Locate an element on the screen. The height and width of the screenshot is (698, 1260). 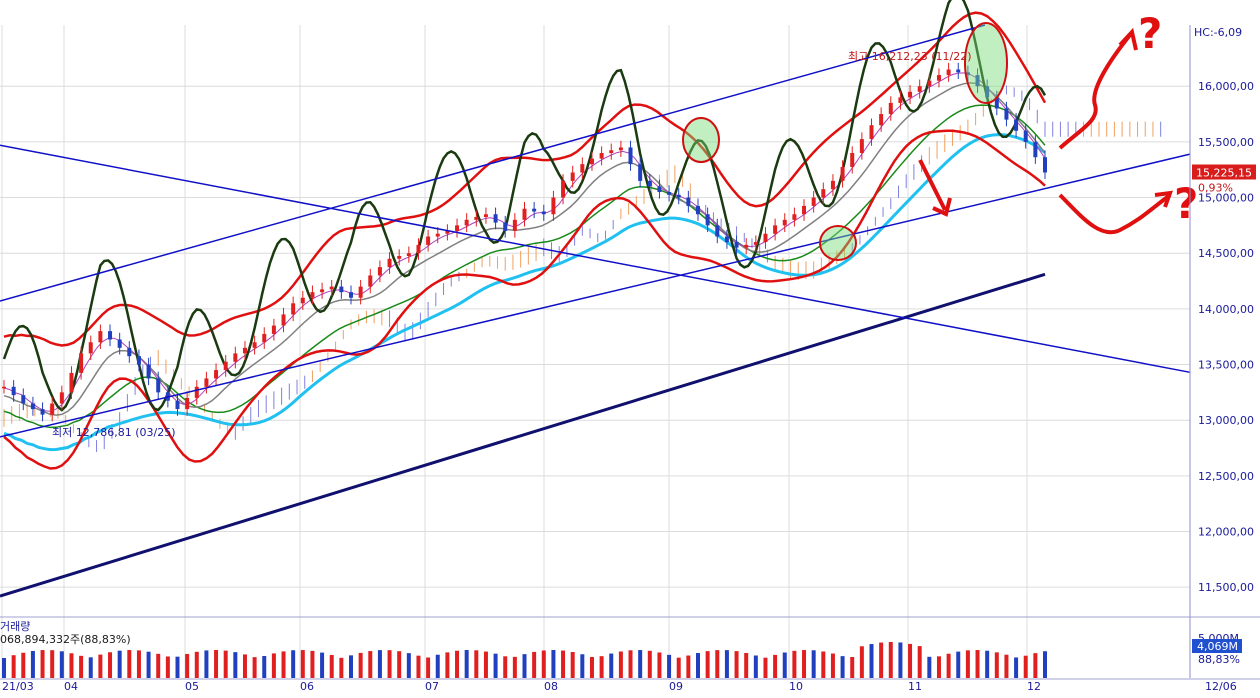
time-tick-label: 12 is located at coordinates (1034, 686).